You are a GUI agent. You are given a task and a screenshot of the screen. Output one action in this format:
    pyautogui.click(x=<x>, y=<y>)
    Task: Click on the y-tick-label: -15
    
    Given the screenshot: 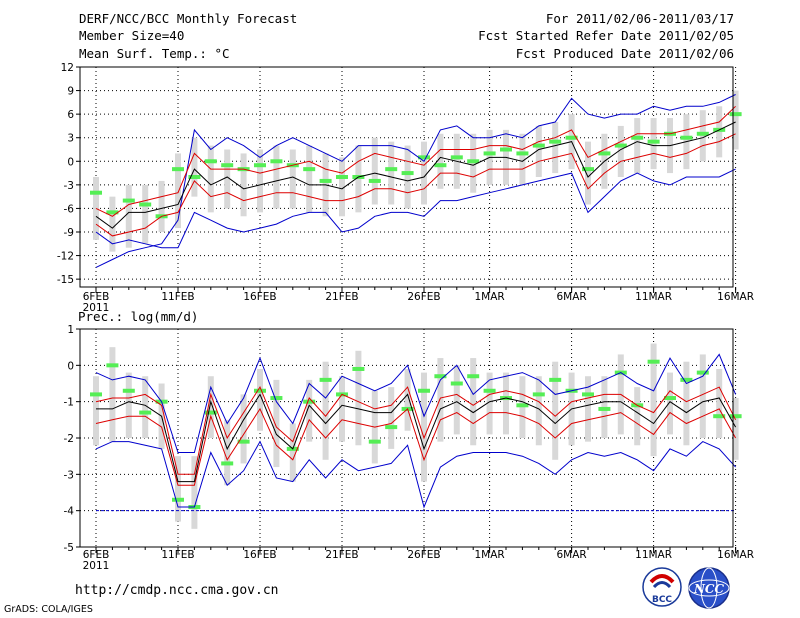 What is the action you would take?
    pyautogui.click(x=65, y=280)
    